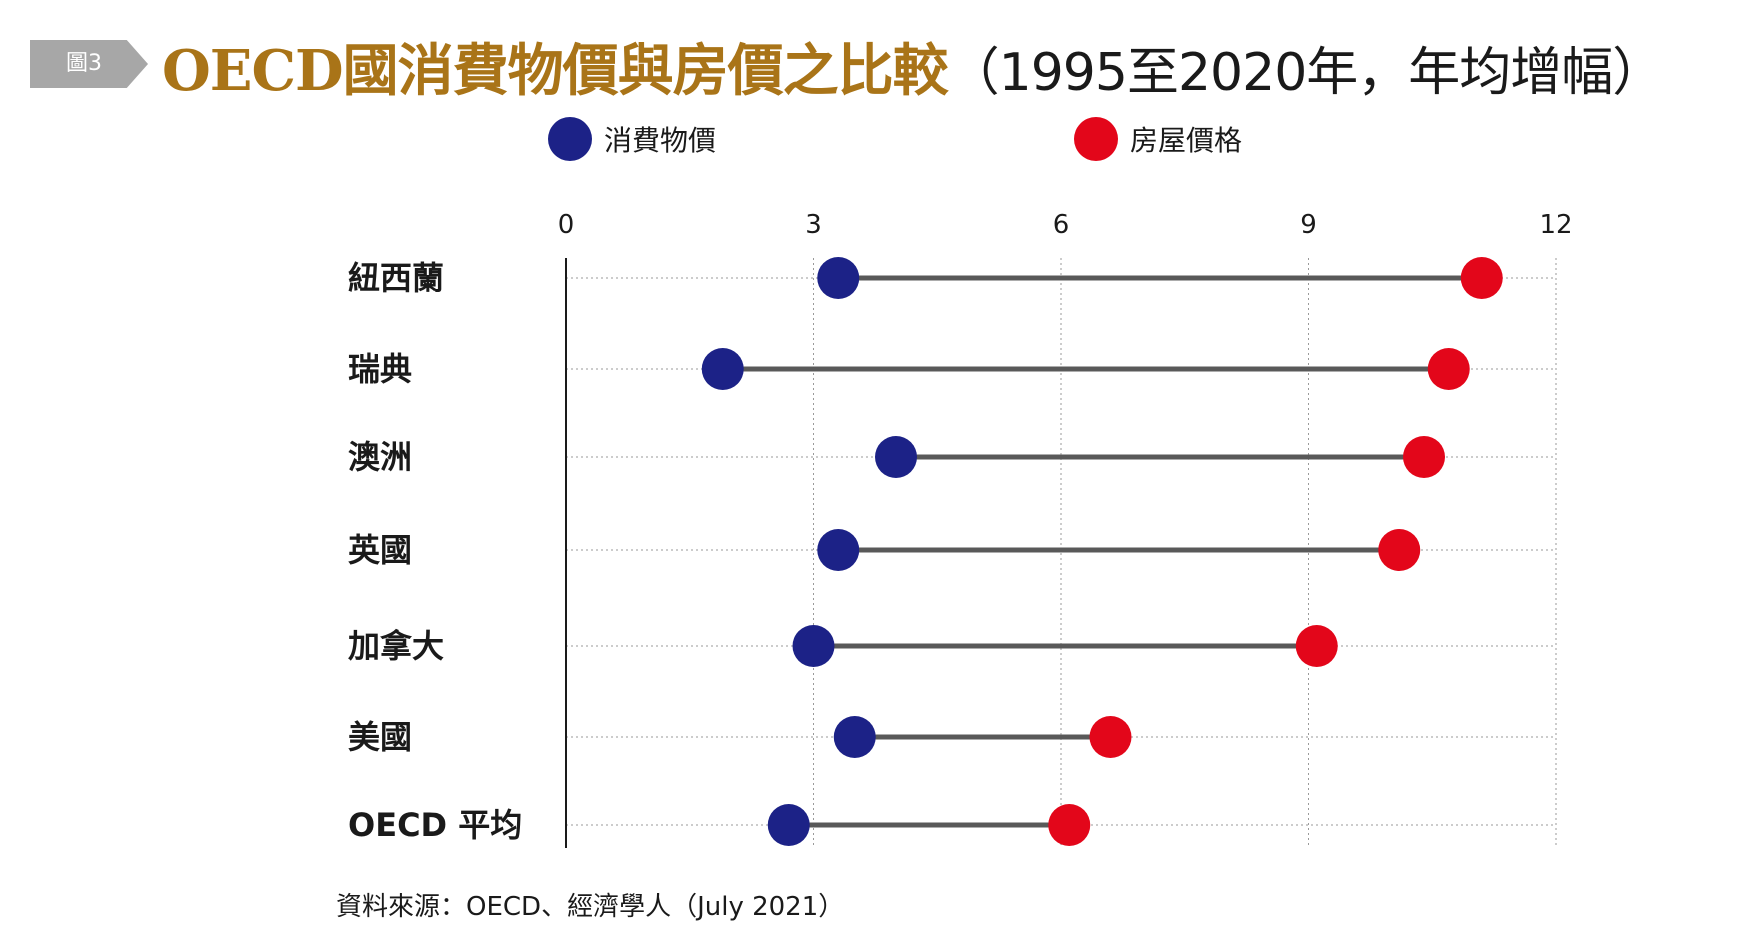 This screenshot has width=1763, height=936. I want to click on legend-label-house-price: 房屋價格, so click(1186, 140).